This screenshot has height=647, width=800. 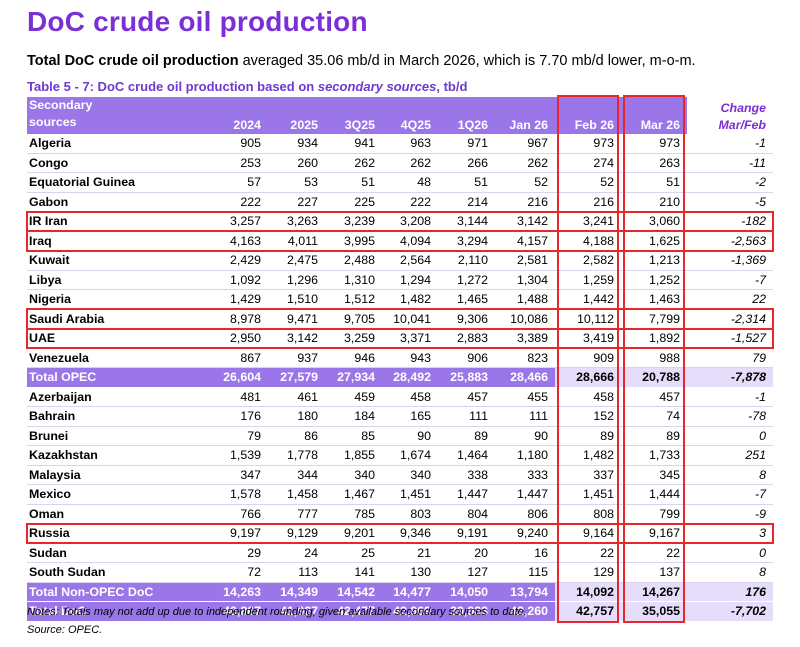 I want to click on cell-value: 14,477, so click(x=410, y=592).